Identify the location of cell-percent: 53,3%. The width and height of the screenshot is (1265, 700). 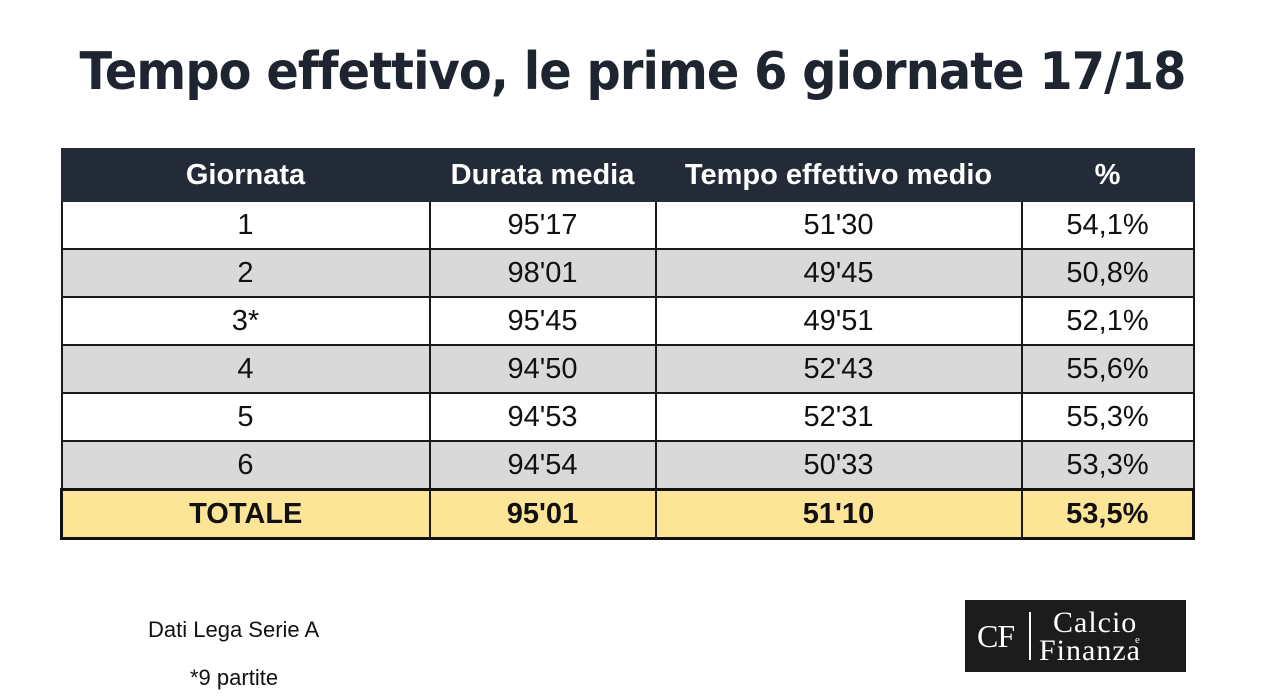
(1107, 465).